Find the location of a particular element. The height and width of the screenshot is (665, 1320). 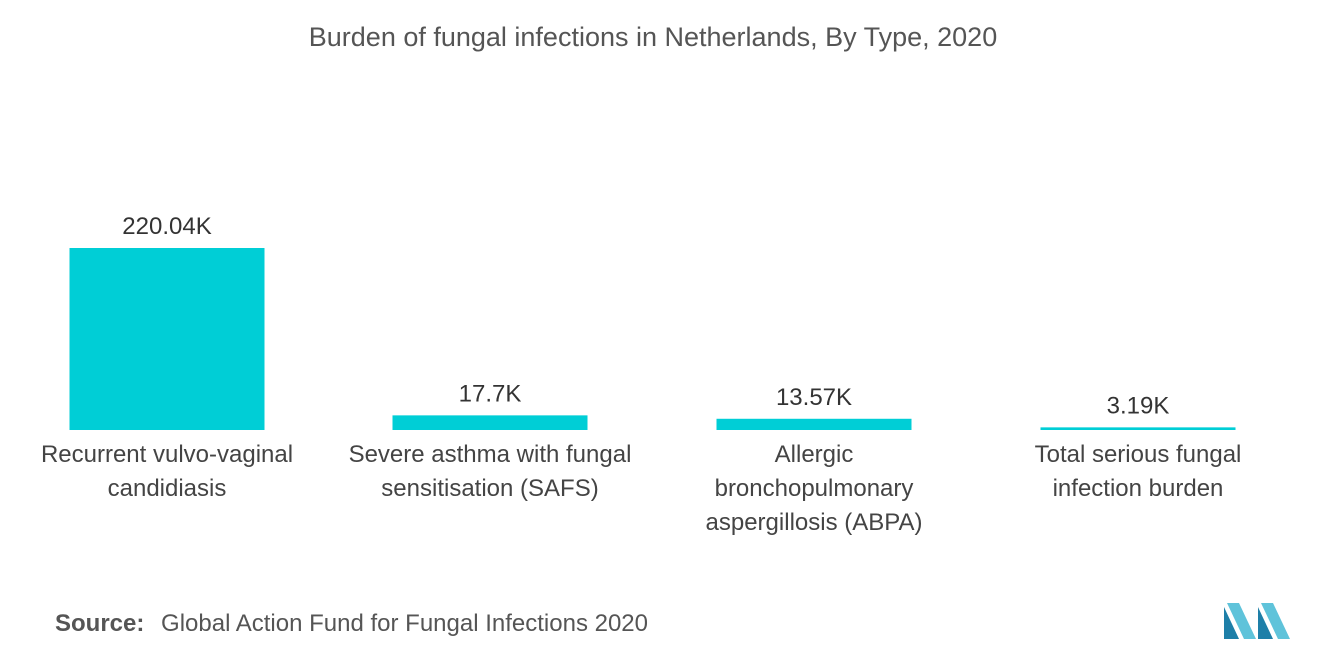

mordor-intelligence-logo-icon is located at coordinates (1257, 621).